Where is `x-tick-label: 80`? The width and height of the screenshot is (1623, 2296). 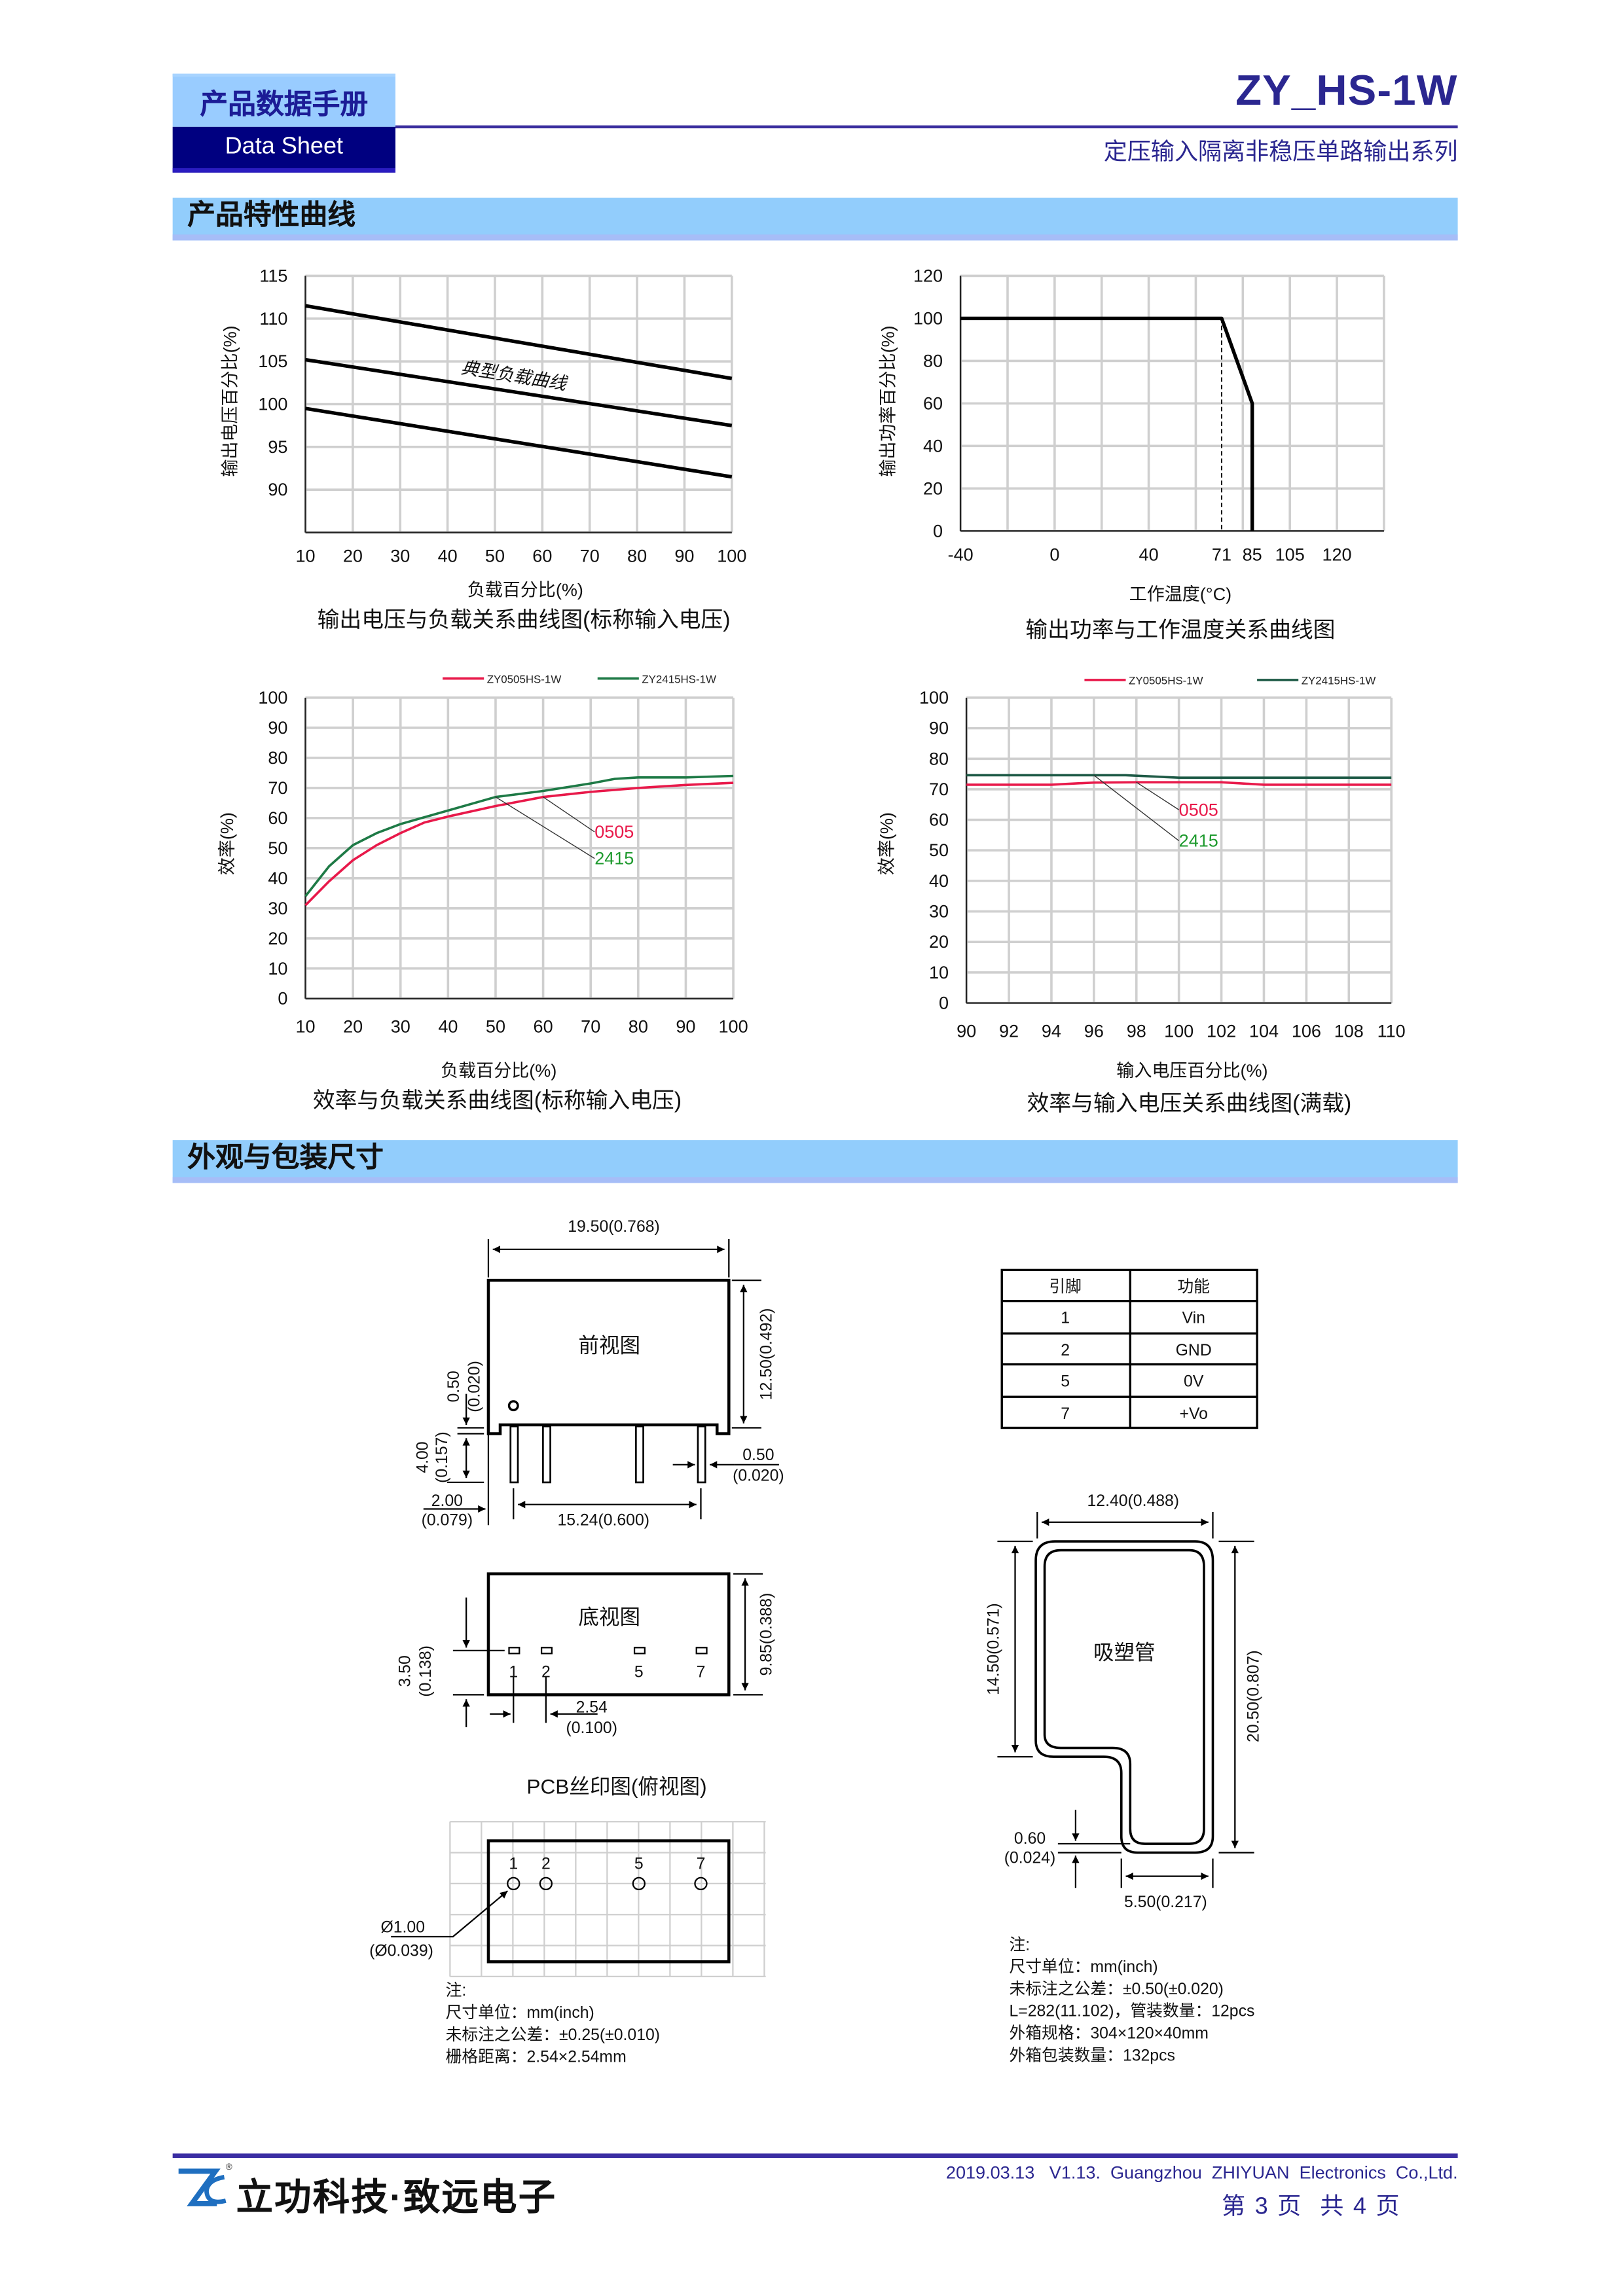
x-tick-label: 80 is located at coordinates (638, 1027).